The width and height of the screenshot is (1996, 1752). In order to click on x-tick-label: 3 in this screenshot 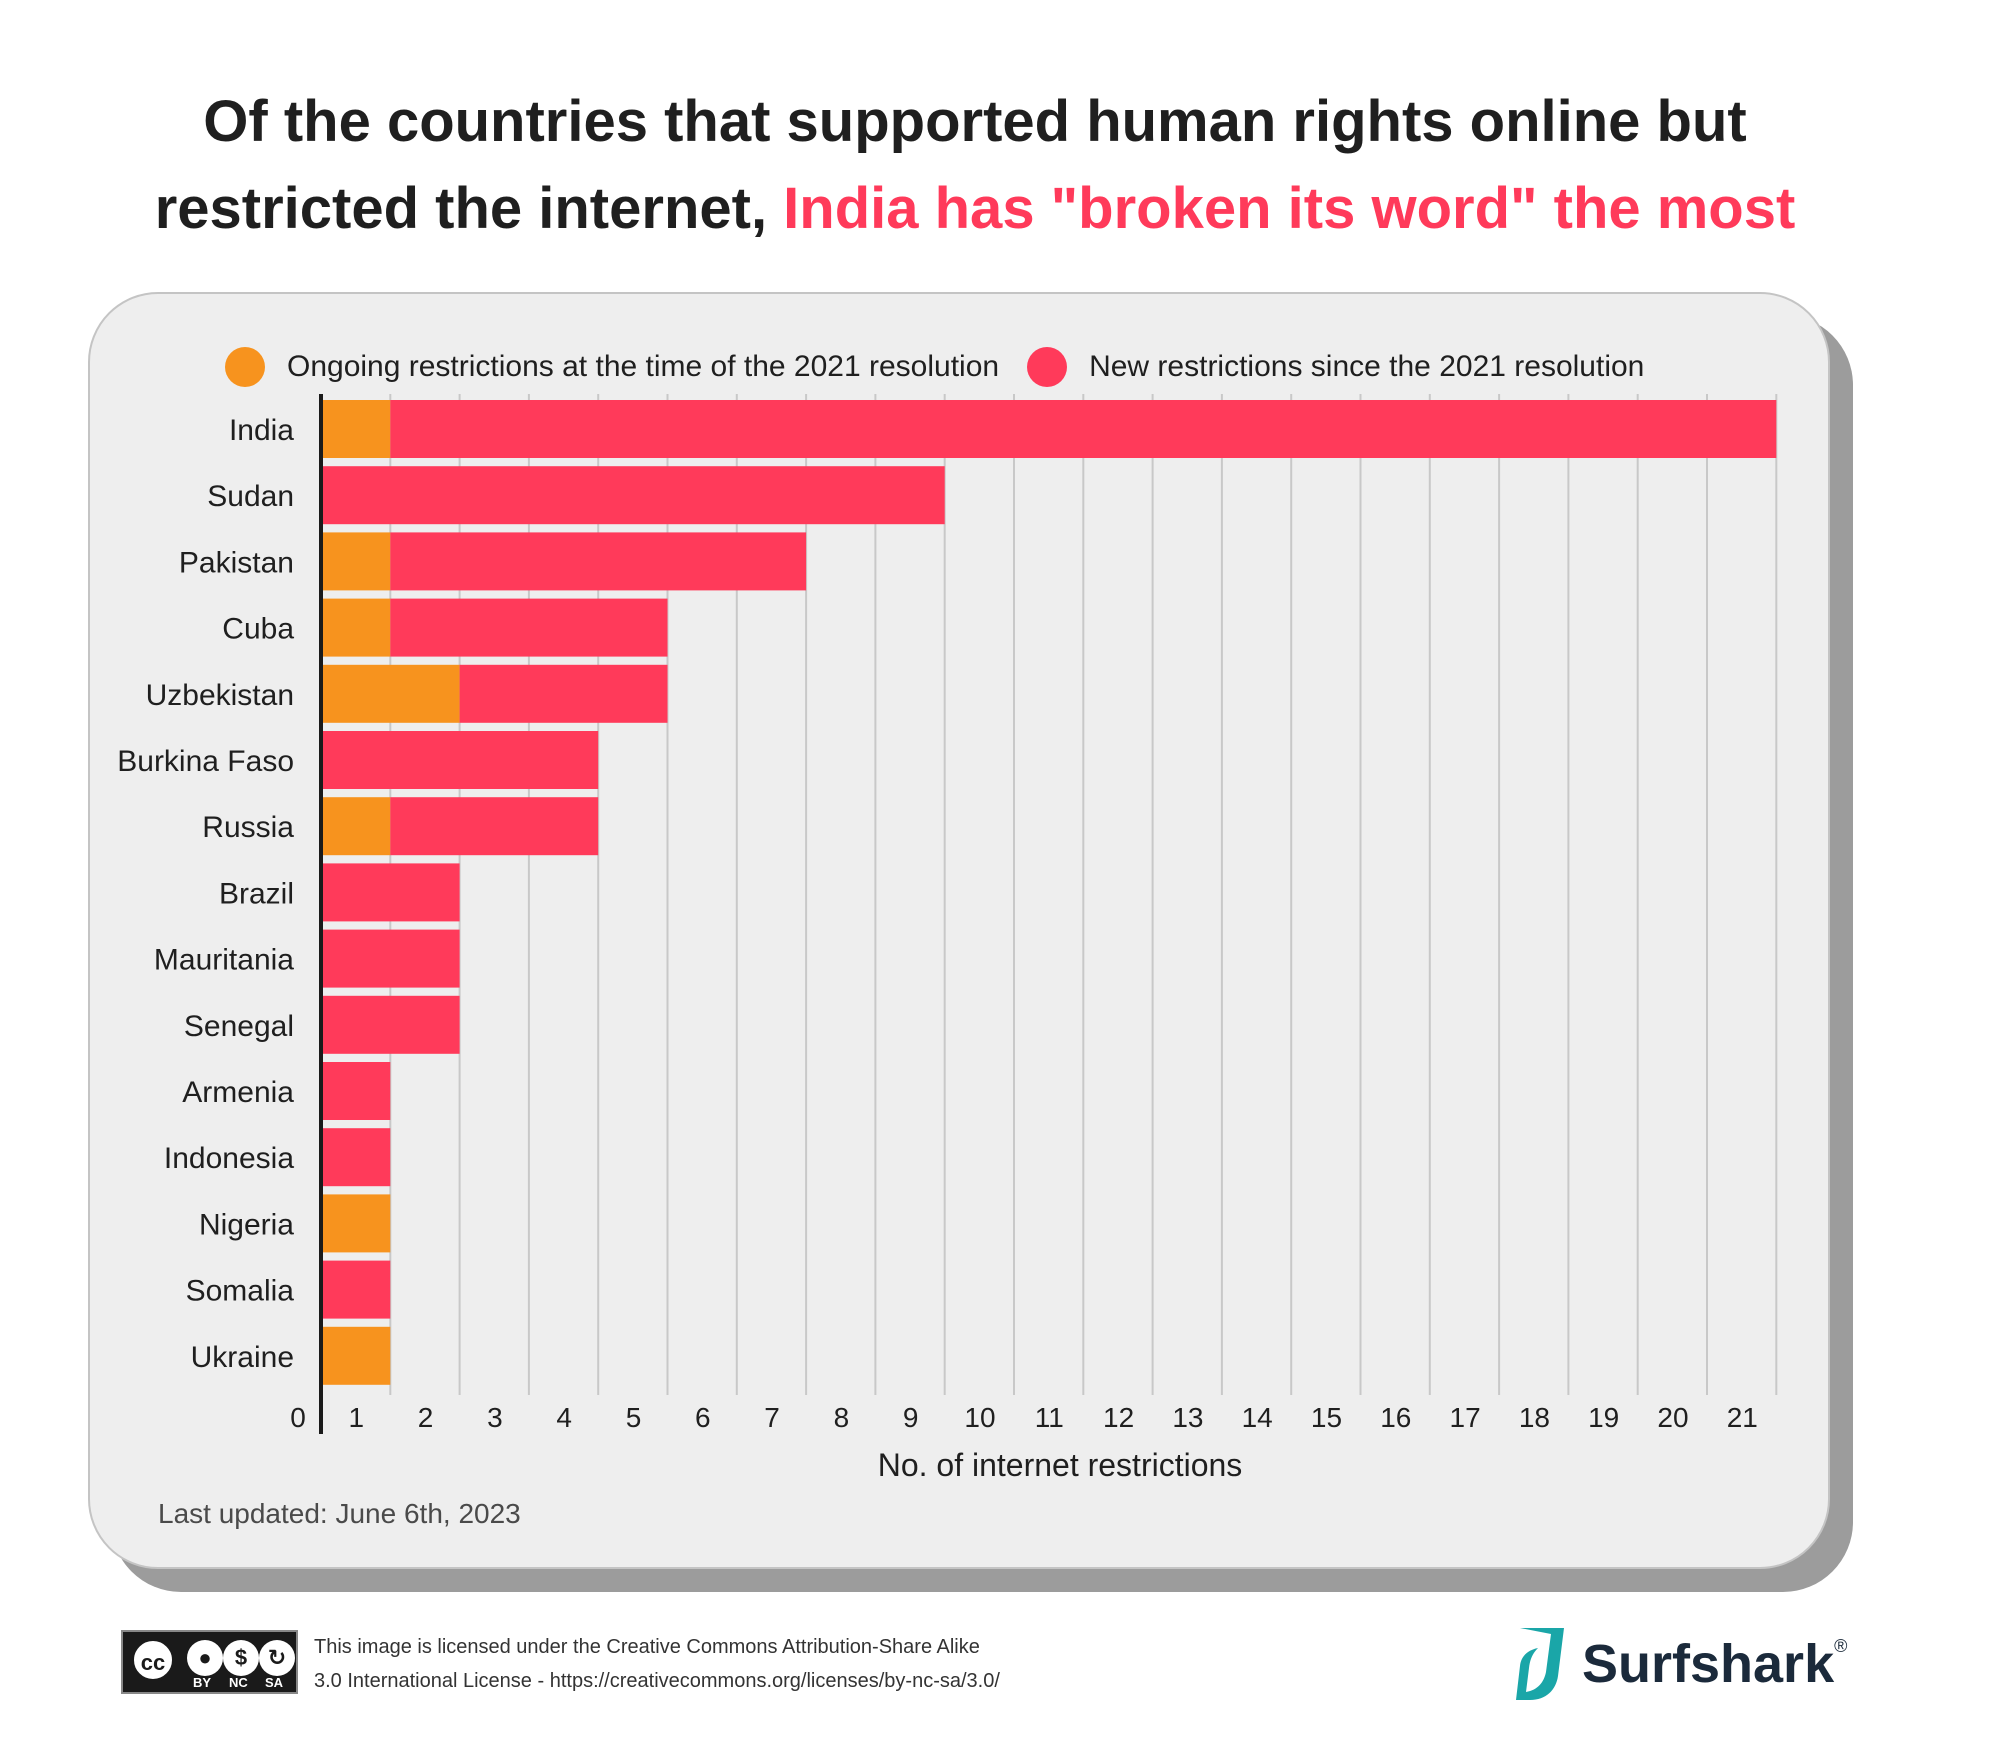, I will do `click(495, 1417)`.